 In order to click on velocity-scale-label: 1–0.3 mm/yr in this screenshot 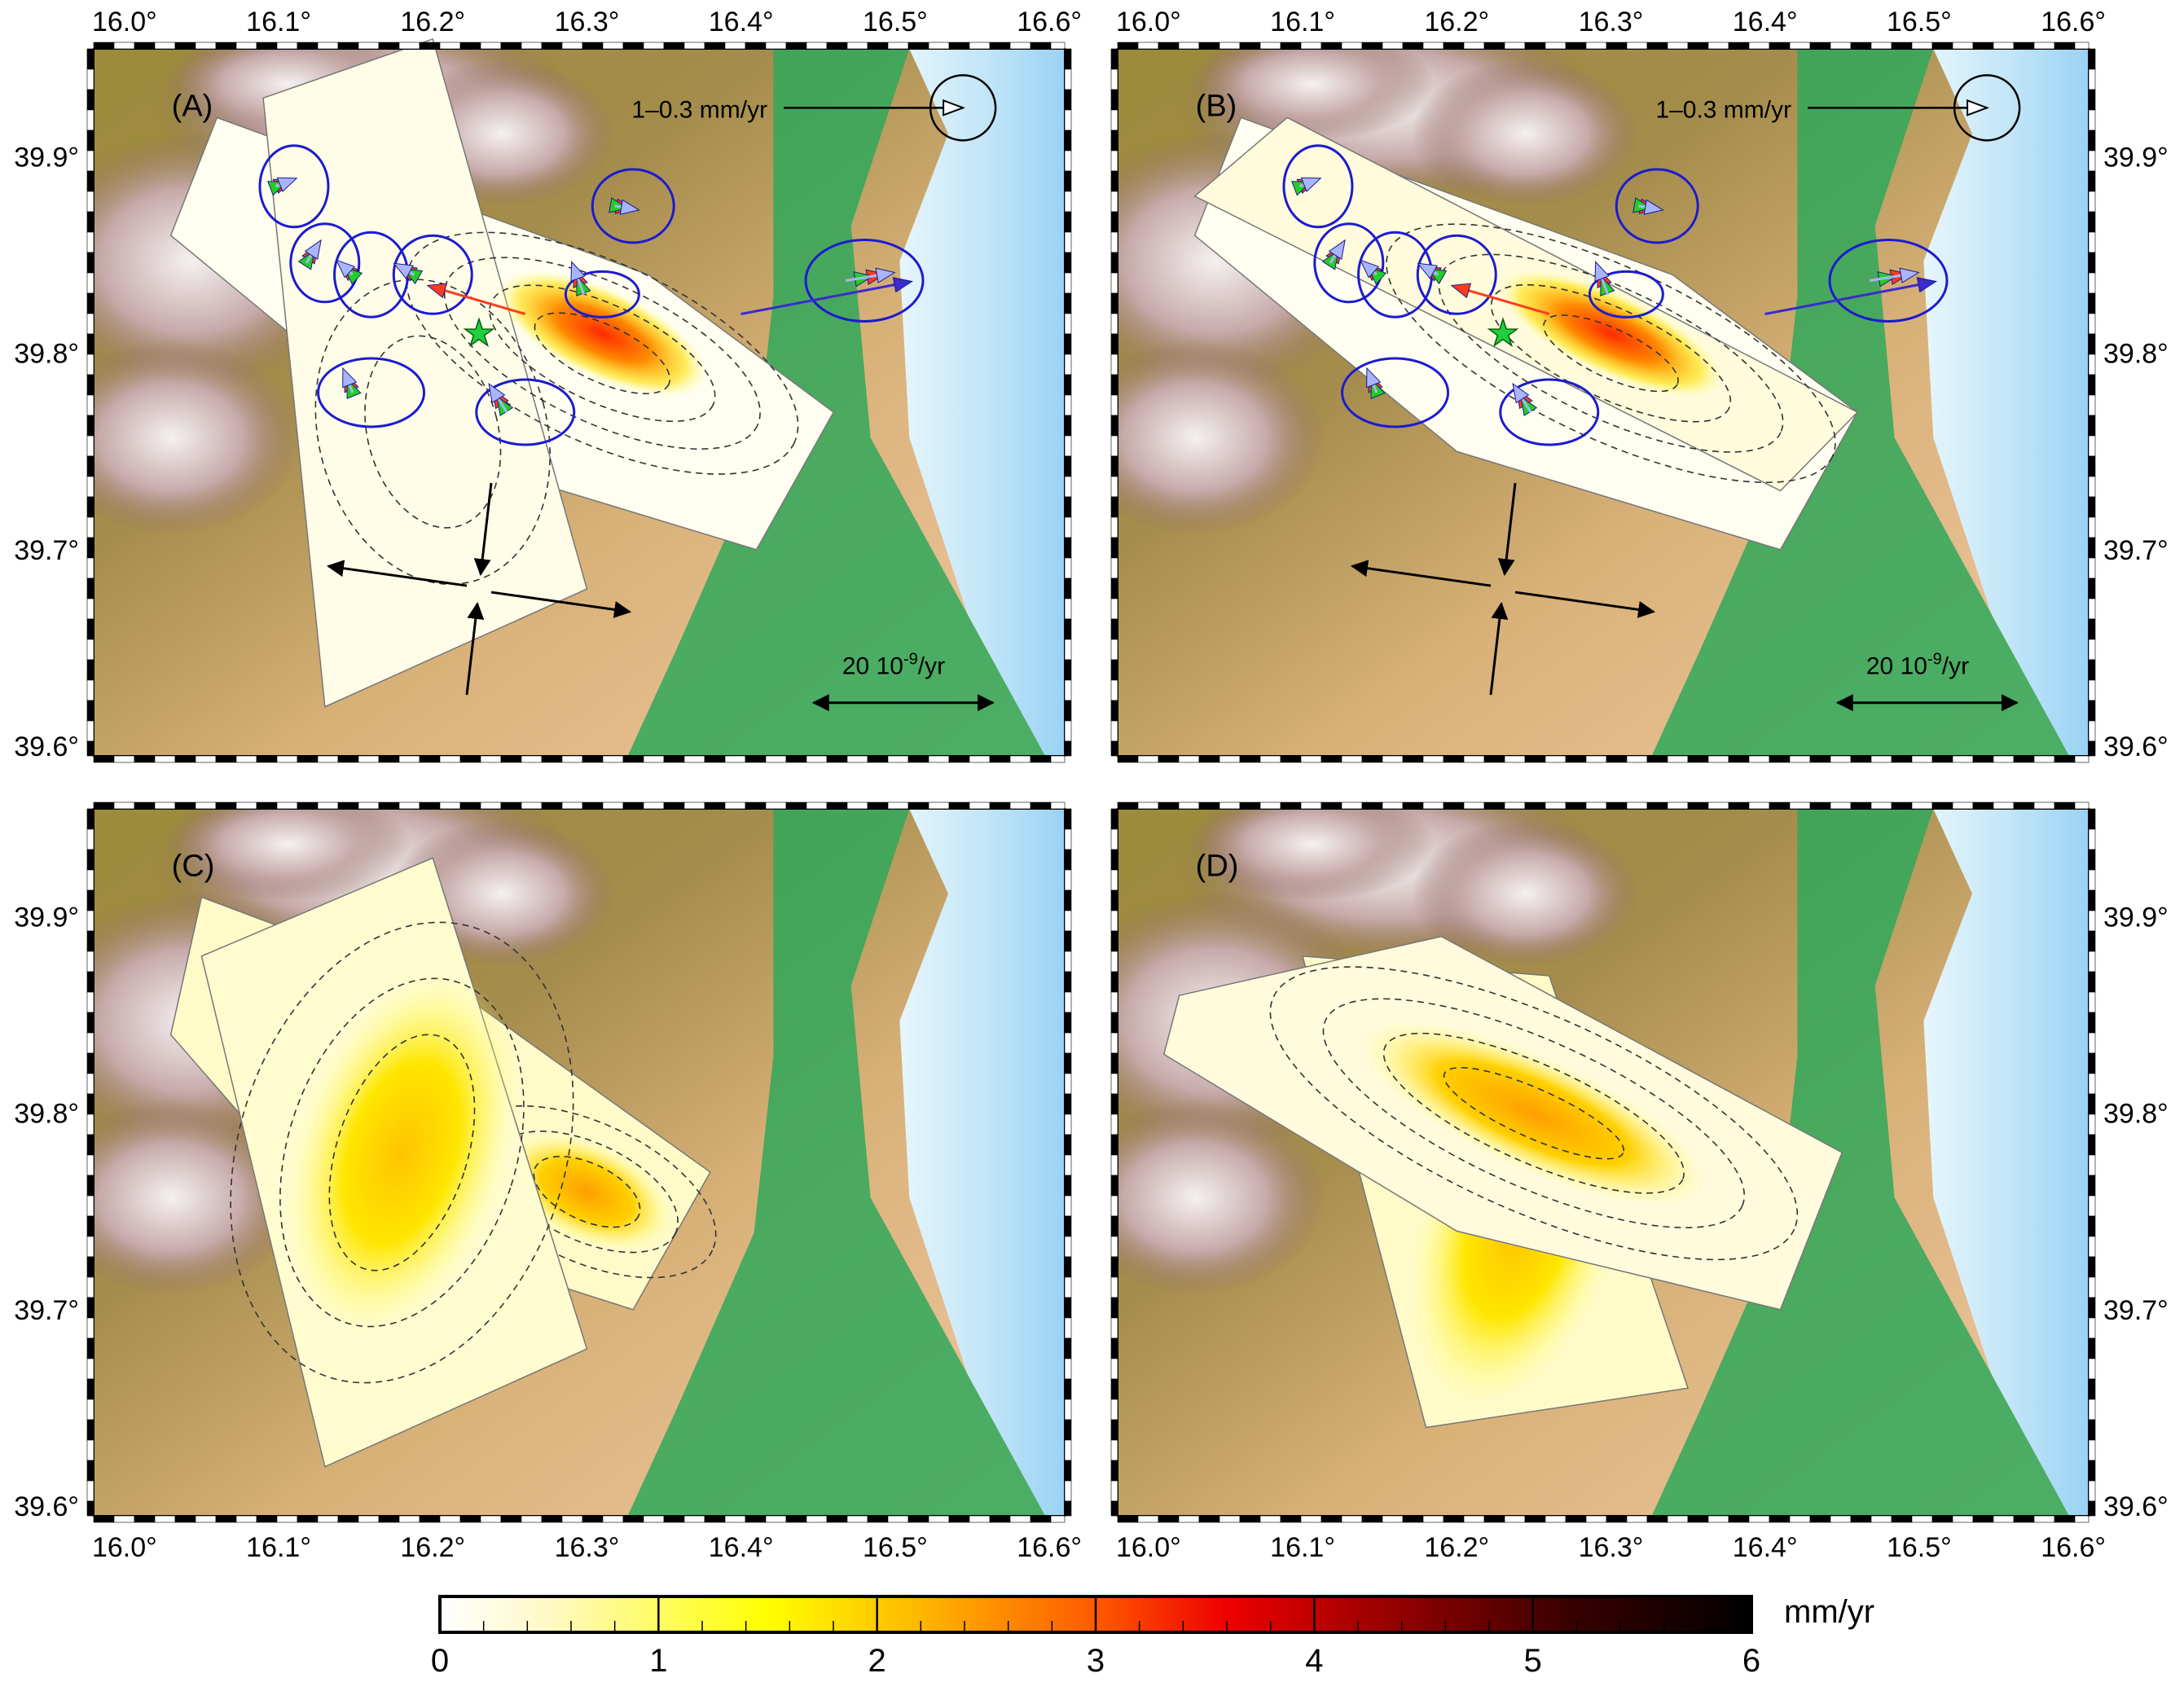, I will do `click(699, 109)`.